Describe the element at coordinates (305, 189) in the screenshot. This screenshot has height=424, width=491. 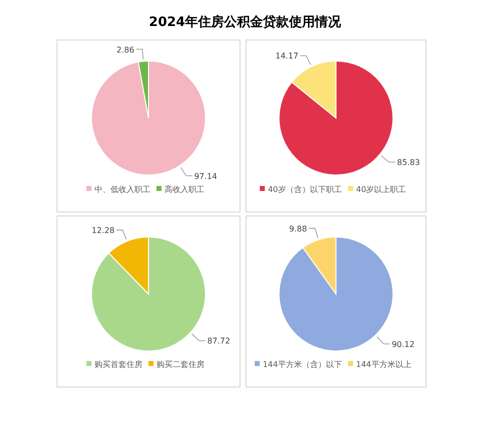
I see `legend-label: 40岁（含）以下职工` at that location.